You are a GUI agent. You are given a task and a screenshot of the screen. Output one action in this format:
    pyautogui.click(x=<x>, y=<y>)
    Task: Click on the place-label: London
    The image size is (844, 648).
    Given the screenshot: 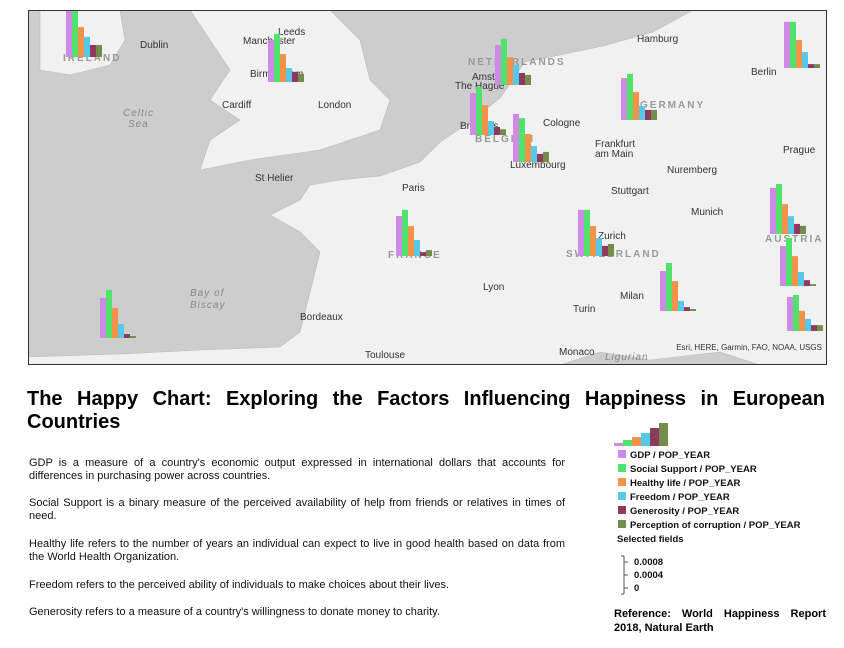 What is the action you would take?
    pyautogui.click(x=334, y=105)
    